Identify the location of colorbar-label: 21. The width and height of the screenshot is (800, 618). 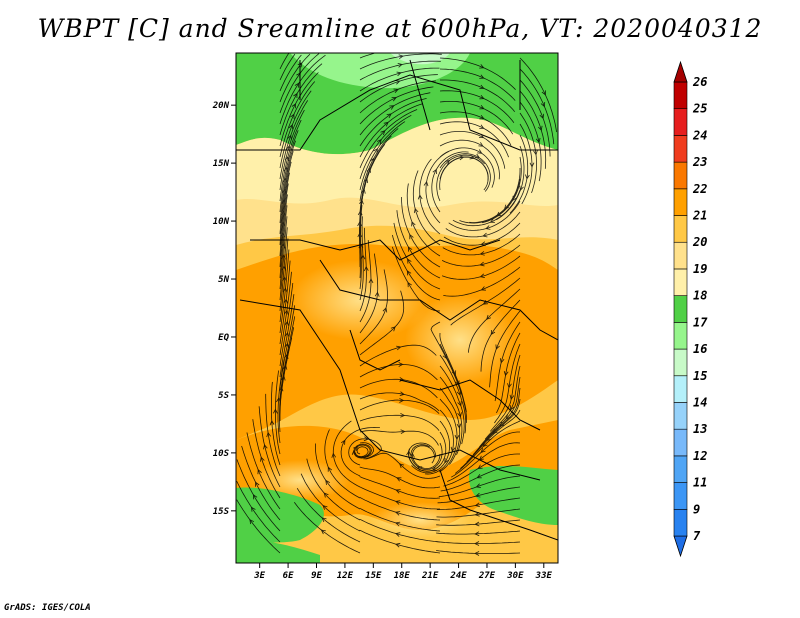
(699, 216).